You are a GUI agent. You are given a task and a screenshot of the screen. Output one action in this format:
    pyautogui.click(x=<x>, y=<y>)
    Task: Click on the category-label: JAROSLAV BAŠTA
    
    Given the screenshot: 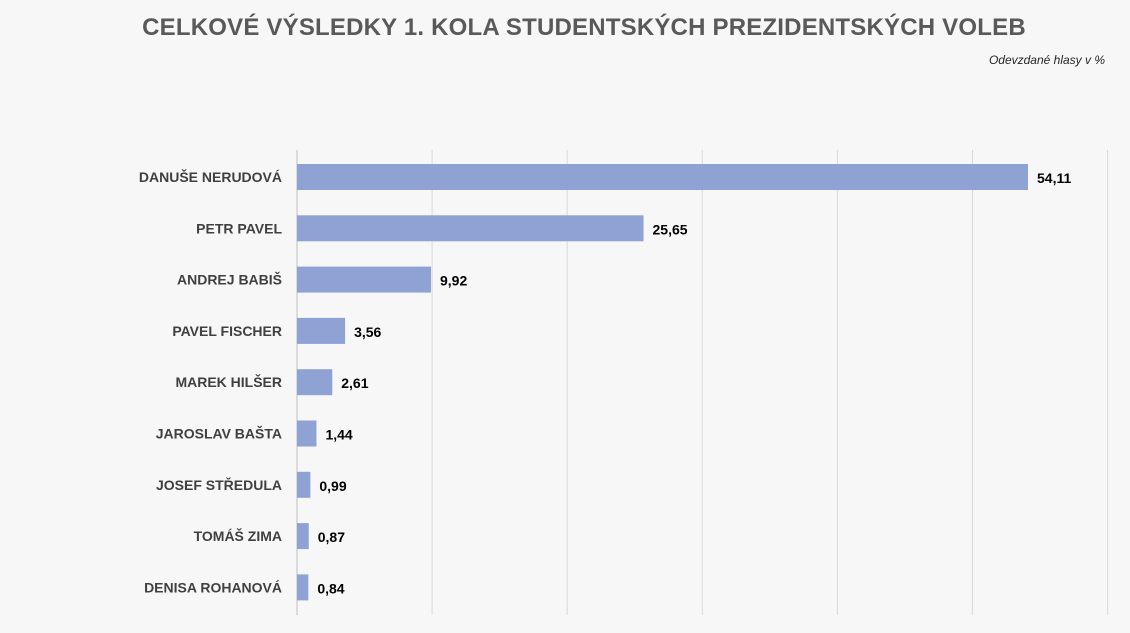 What is the action you would take?
    pyautogui.click(x=219, y=433)
    